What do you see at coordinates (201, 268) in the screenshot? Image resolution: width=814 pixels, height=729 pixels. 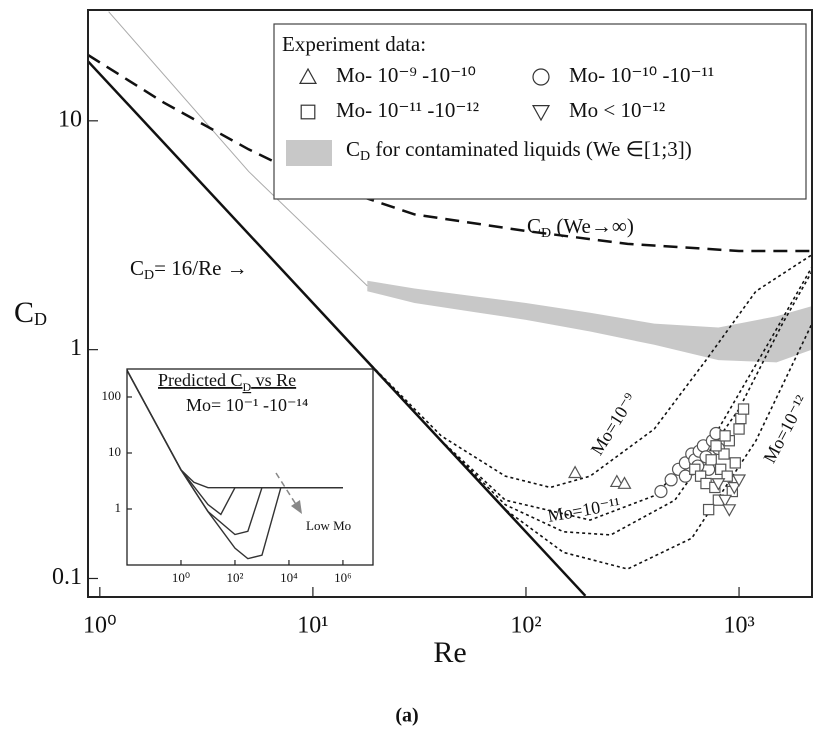 I see `annotation-rest: = 16/Re →` at bounding box center [201, 268].